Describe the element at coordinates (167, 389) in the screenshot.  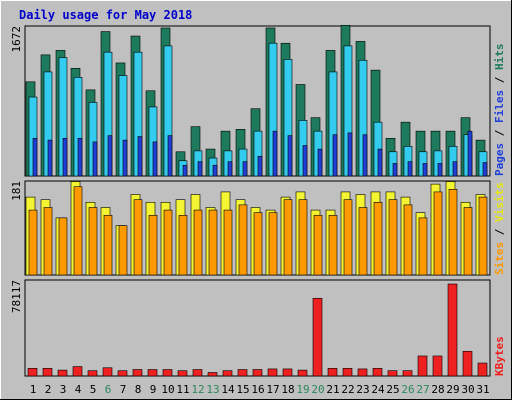
I see `day-label-10: 10` at that location.